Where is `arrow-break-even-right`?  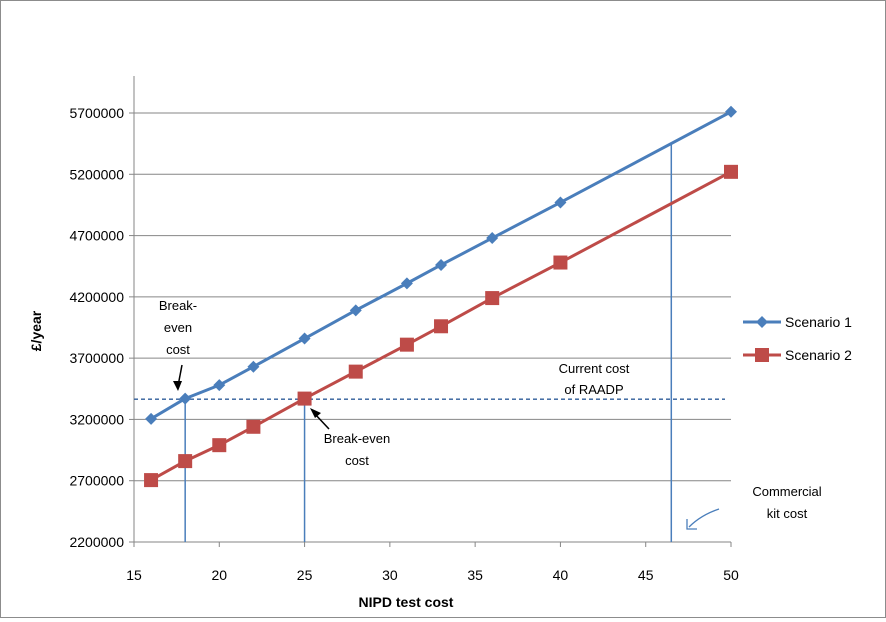 arrow-break-even-right is located at coordinates (320, 419).